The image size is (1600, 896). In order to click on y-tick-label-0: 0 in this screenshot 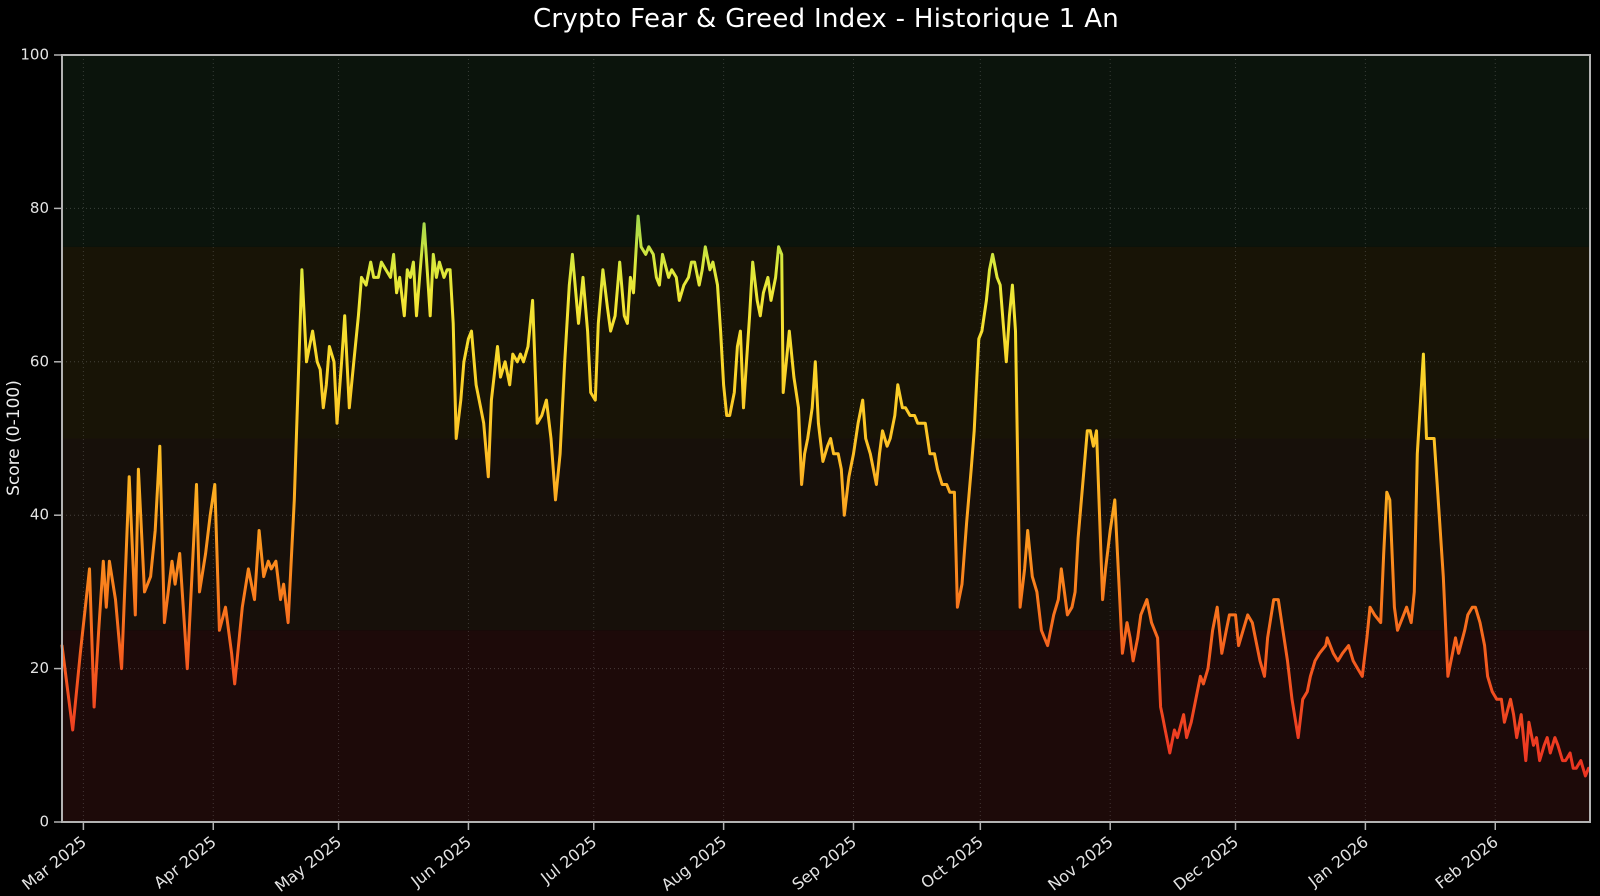, I will do `click(44, 822)`.